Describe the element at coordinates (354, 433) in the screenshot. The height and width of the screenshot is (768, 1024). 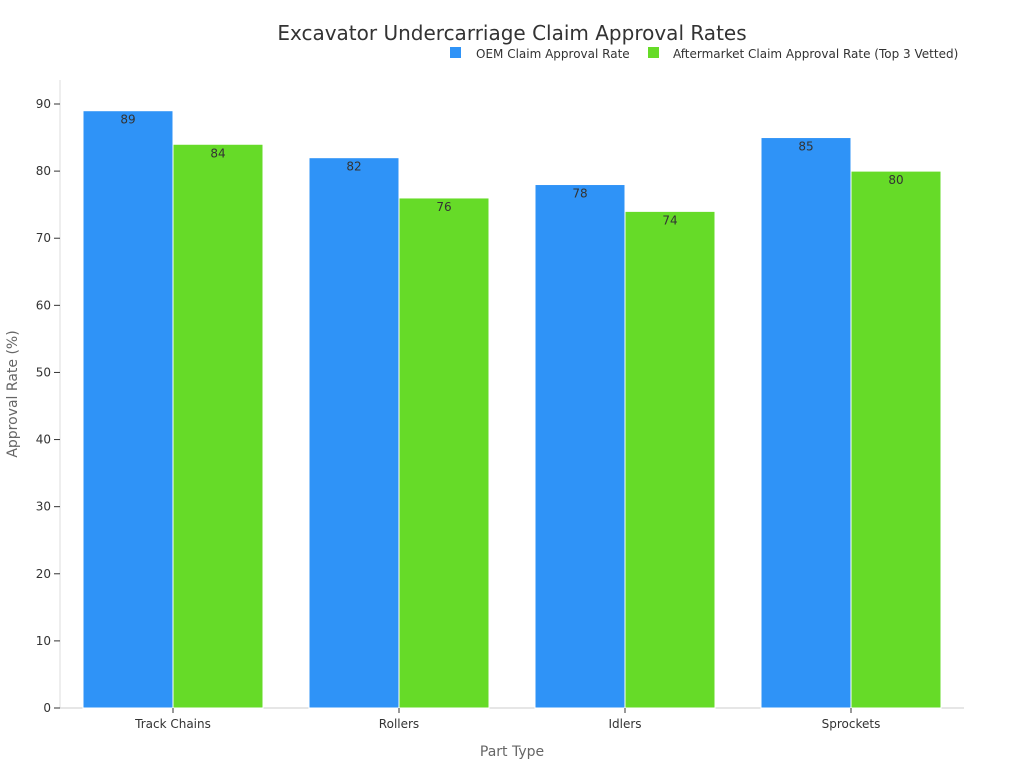
I see `bar-oem-rollers` at that location.